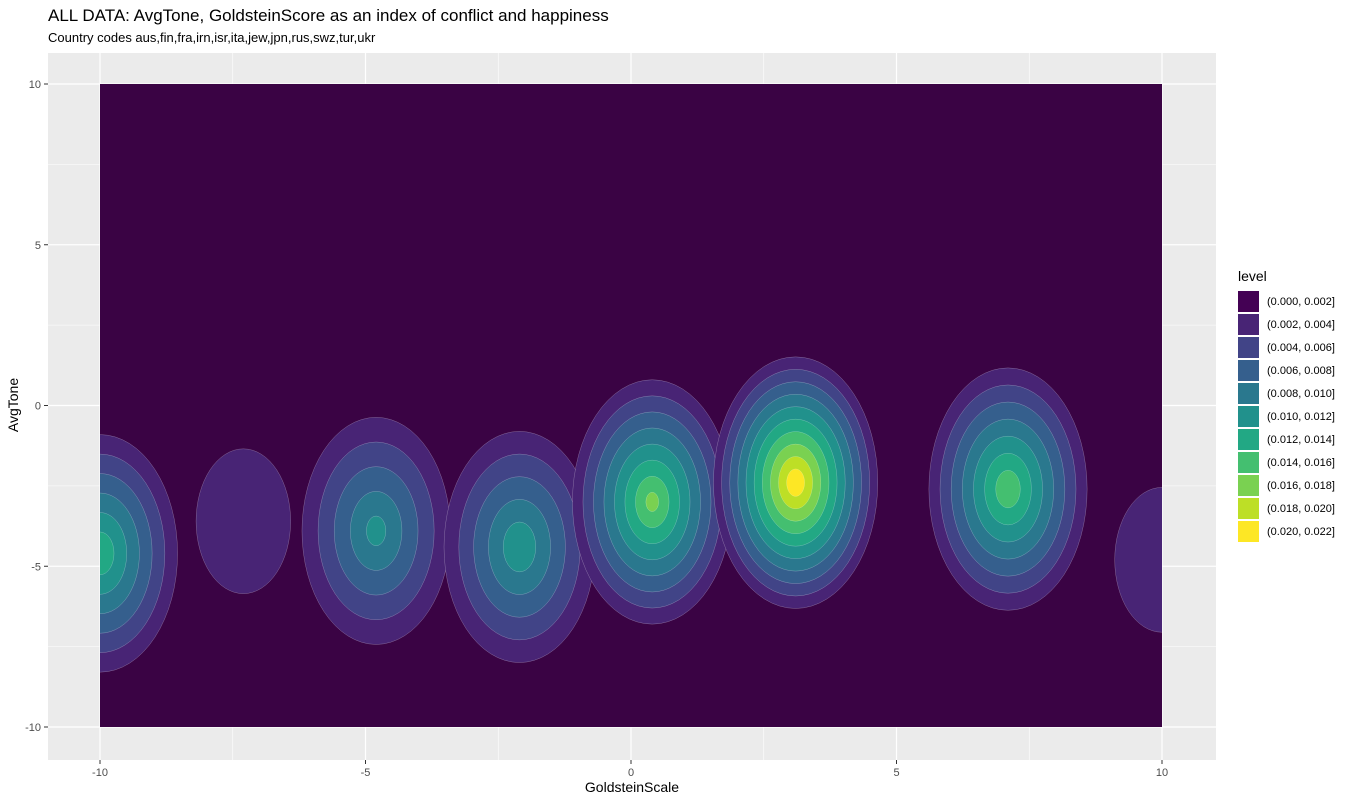 This screenshot has width=1355, height=802. Describe the element at coordinates (896, 773) in the screenshot. I see `x-tick-label: 5` at that location.